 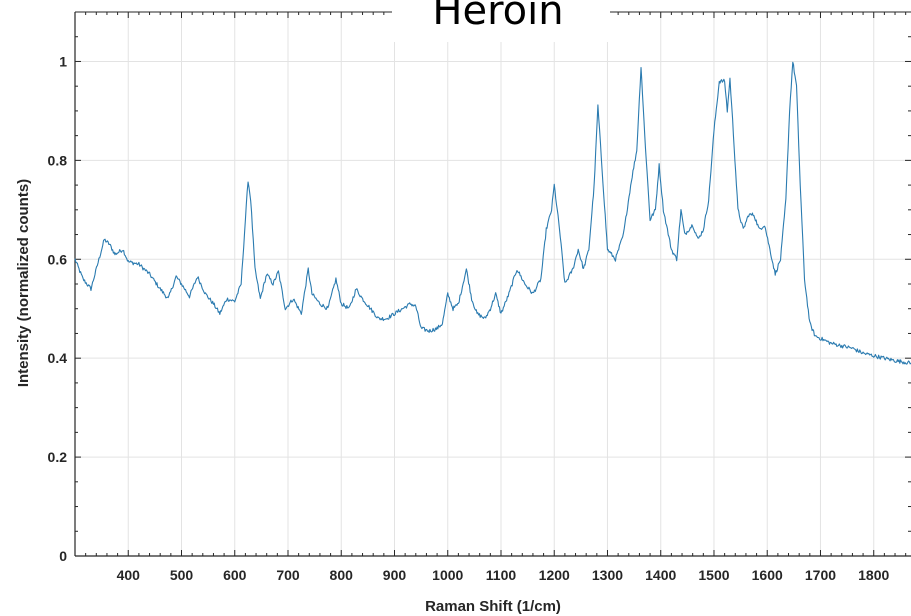 I want to click on x-tick-label: 900, so click(x=395, y=575).